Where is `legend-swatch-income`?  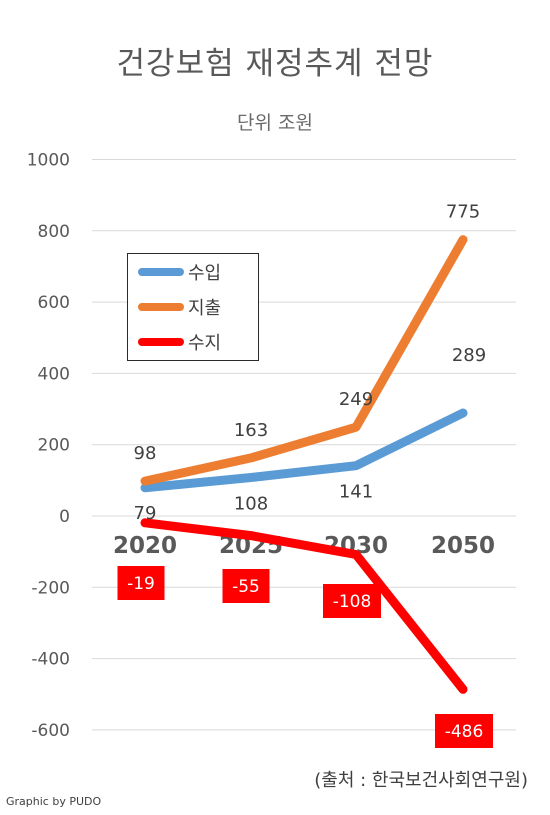
legend-swatch-income is located at coordinates (161, 272).